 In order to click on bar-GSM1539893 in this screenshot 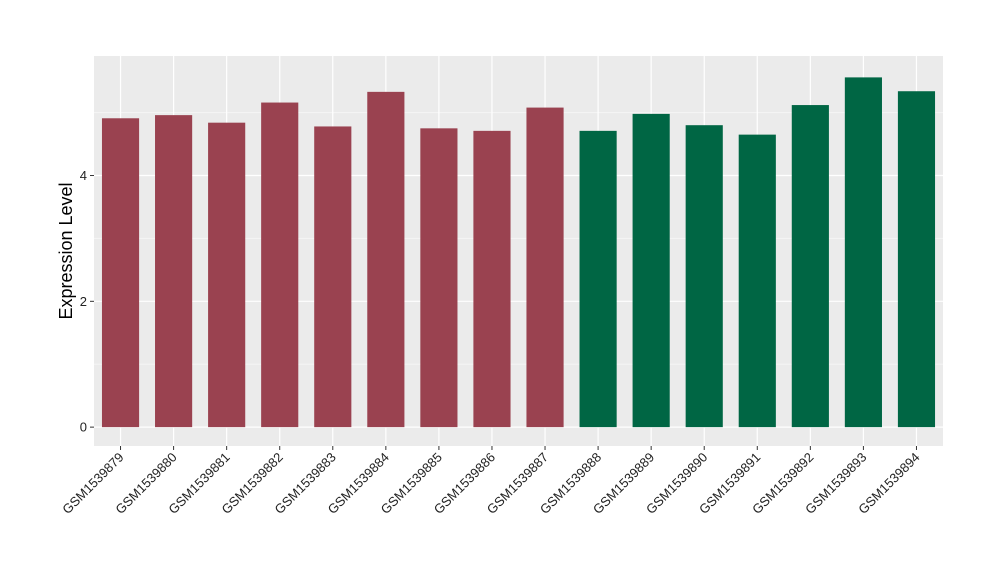, I will do `click(863, 252)`.